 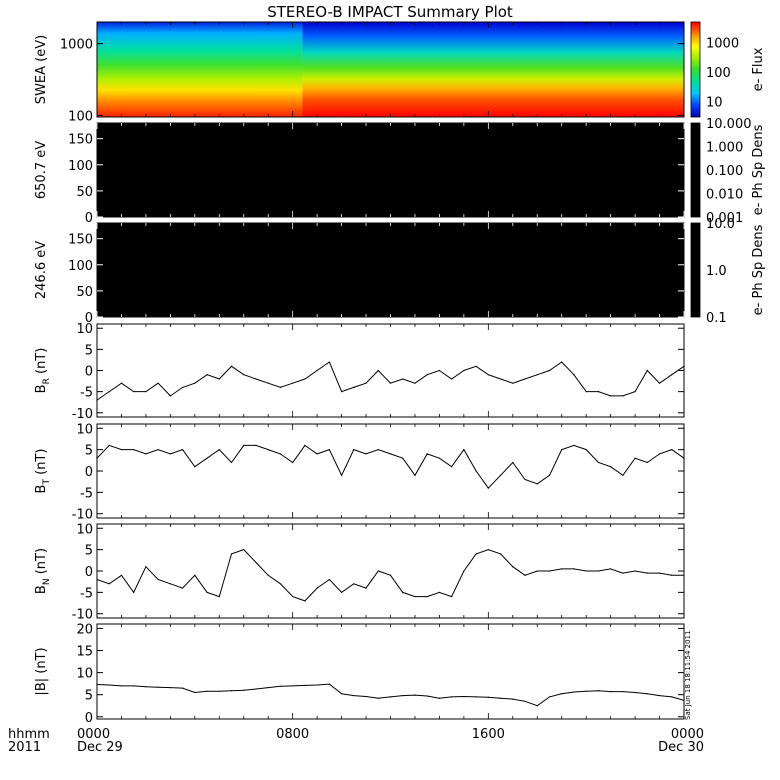 I want to click on br-ylabel: BR (nT), so click(x=43, y=371).